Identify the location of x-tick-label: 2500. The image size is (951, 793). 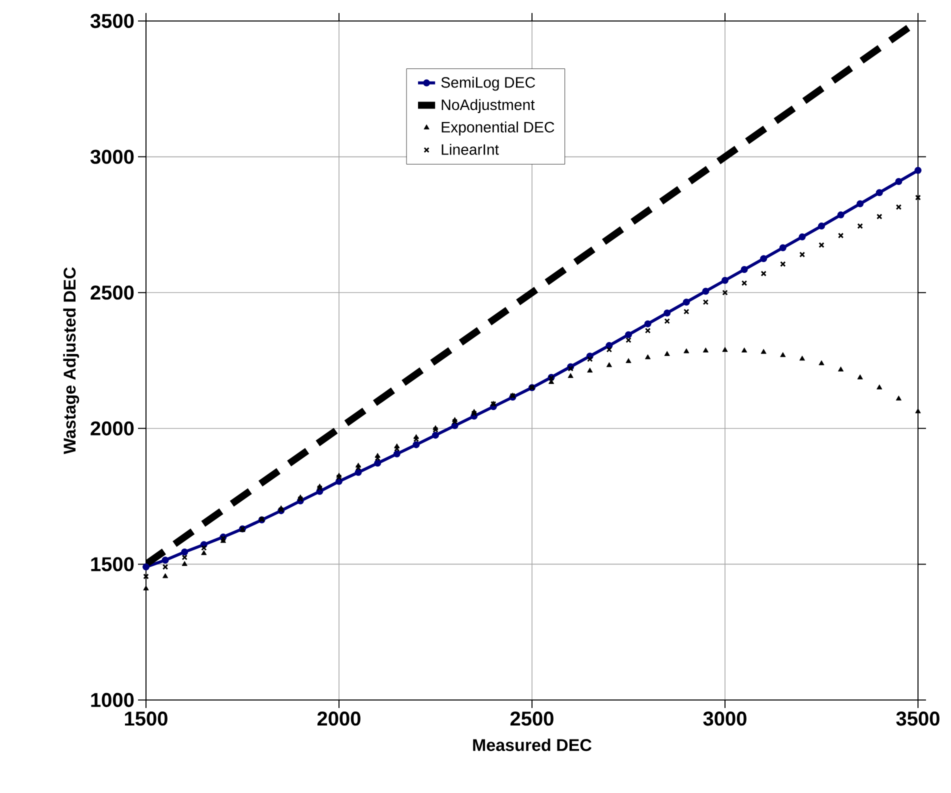
(532, 719).